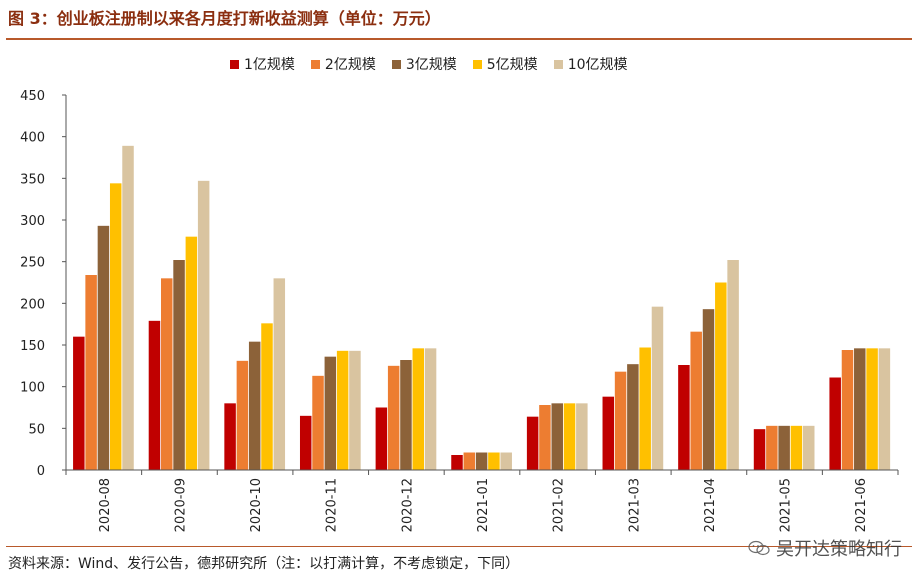 This screenshot has width=918, height=583. I want to click on legend-item: 3亿规模, so click(424, 64).